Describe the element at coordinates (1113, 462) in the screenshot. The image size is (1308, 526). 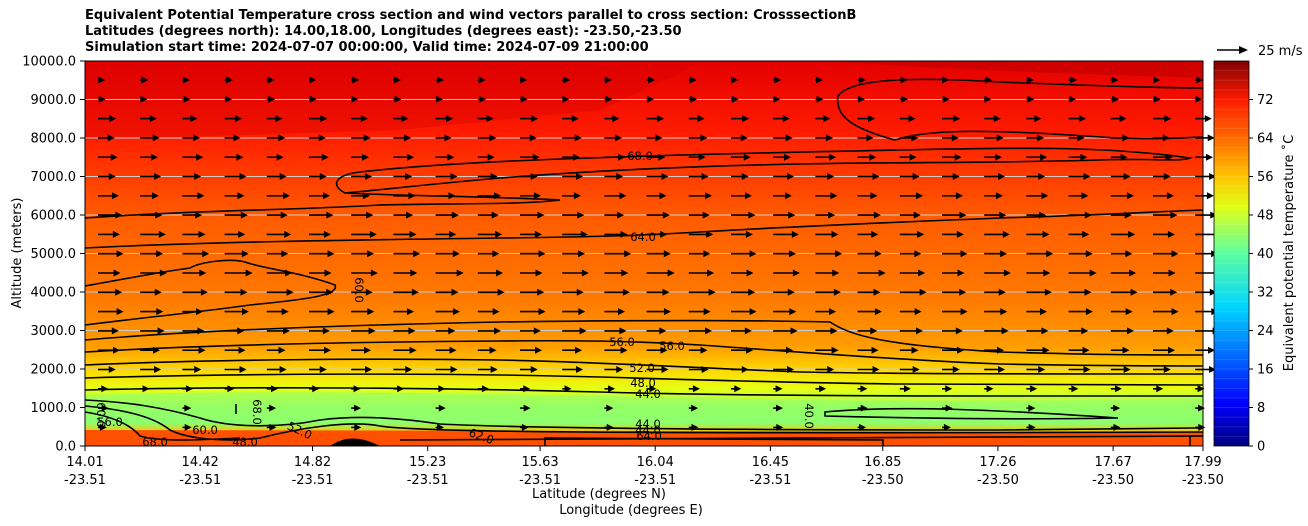
I see `x-tick-label-lat: 17.67` at that location.